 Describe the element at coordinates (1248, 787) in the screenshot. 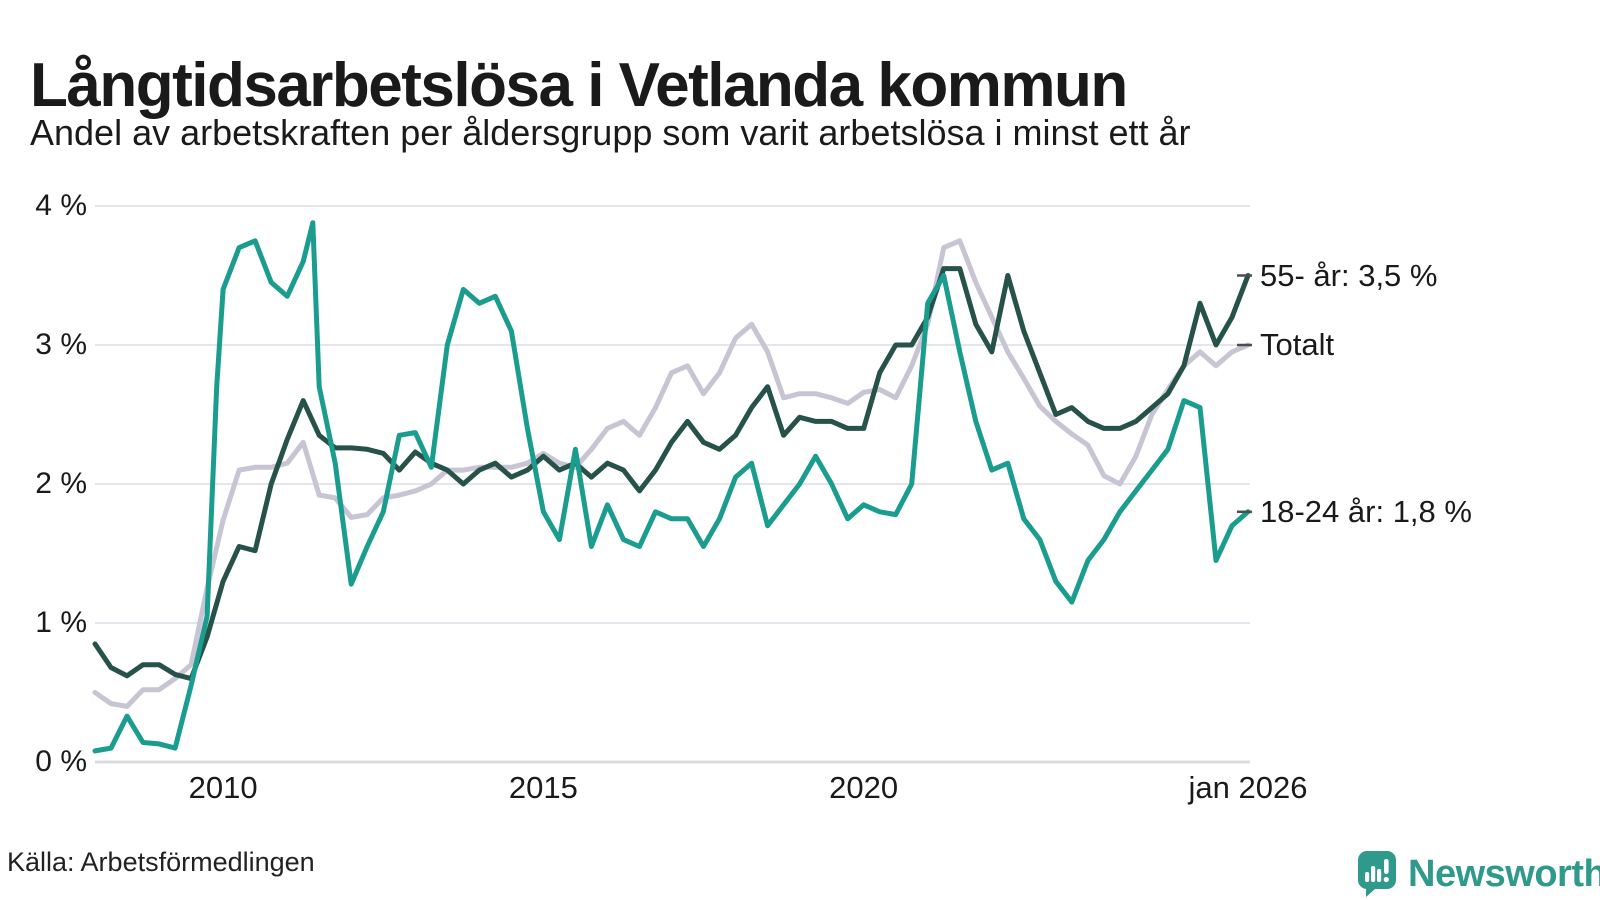

I see `x-tick-label-jan-2026: jan 2026` at that location.